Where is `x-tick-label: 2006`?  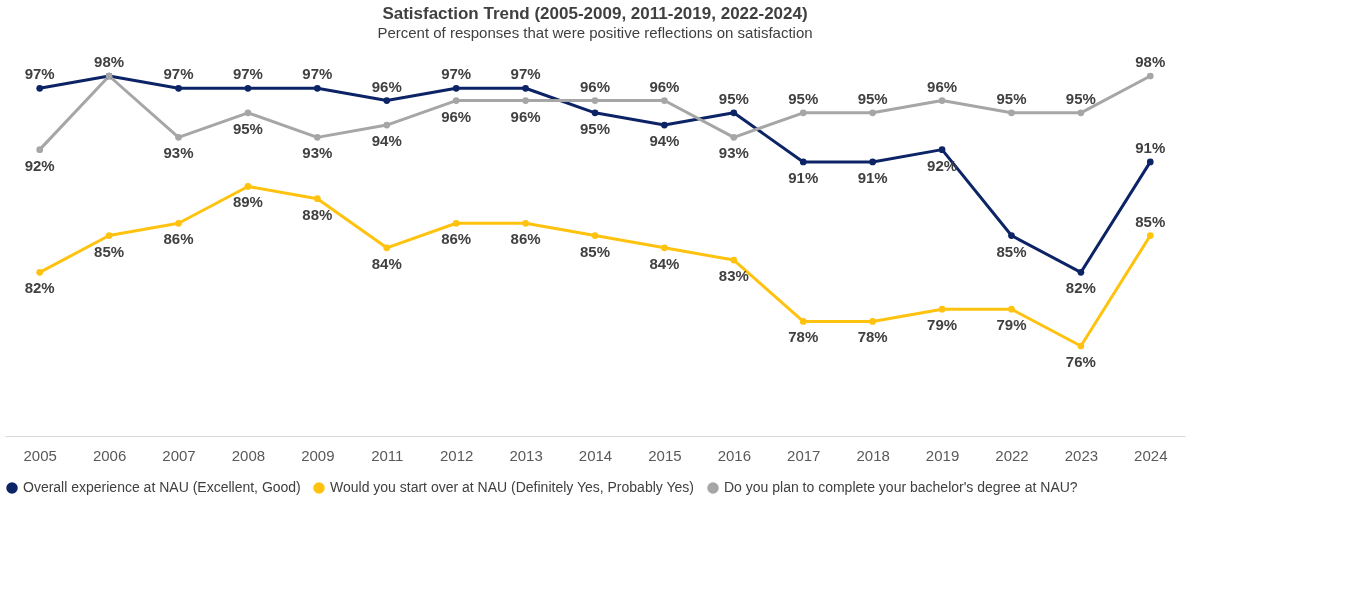 x-tick-label: 2006 is located at coordinates (109, 455).